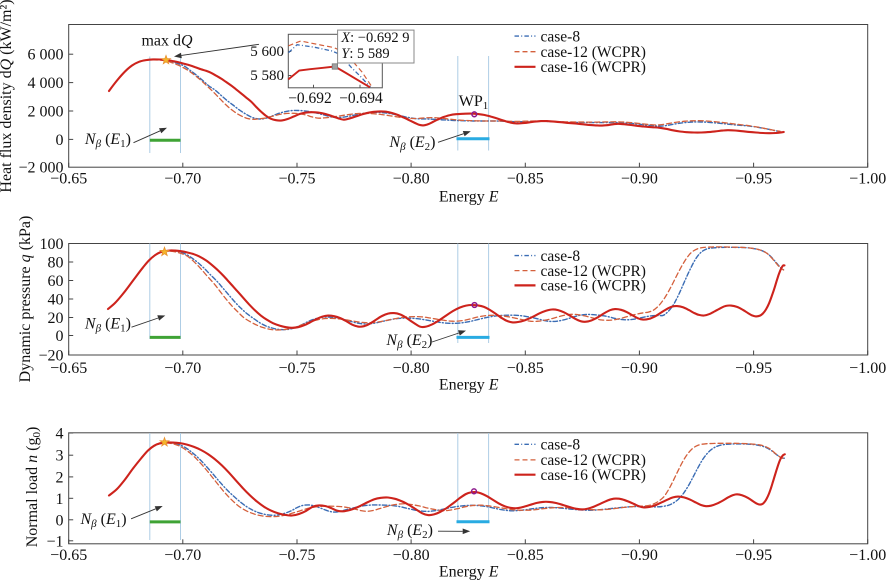 The width and height of the screenshot is (886, 588). I want to click on svg-text: −2 000, so click(40, 168).